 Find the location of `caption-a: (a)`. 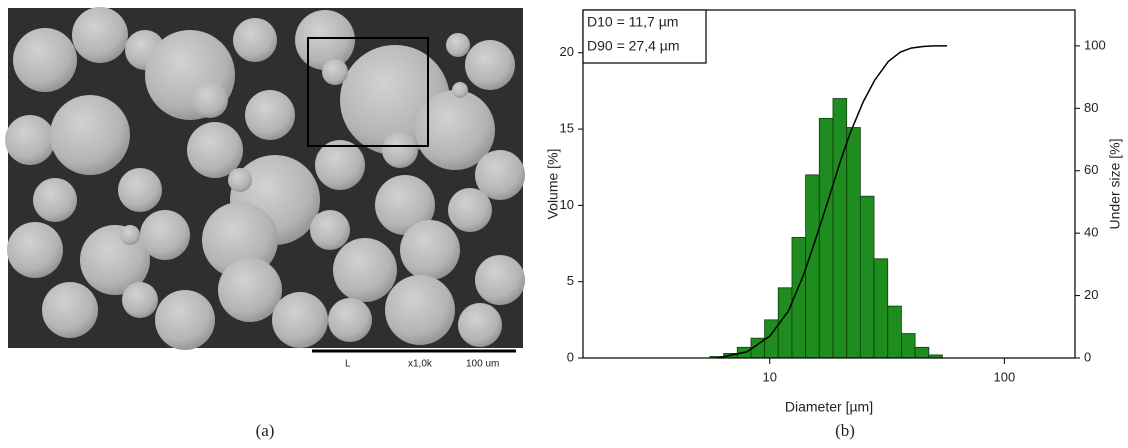

caption-a: (a) is located at coordinates (265, 430).